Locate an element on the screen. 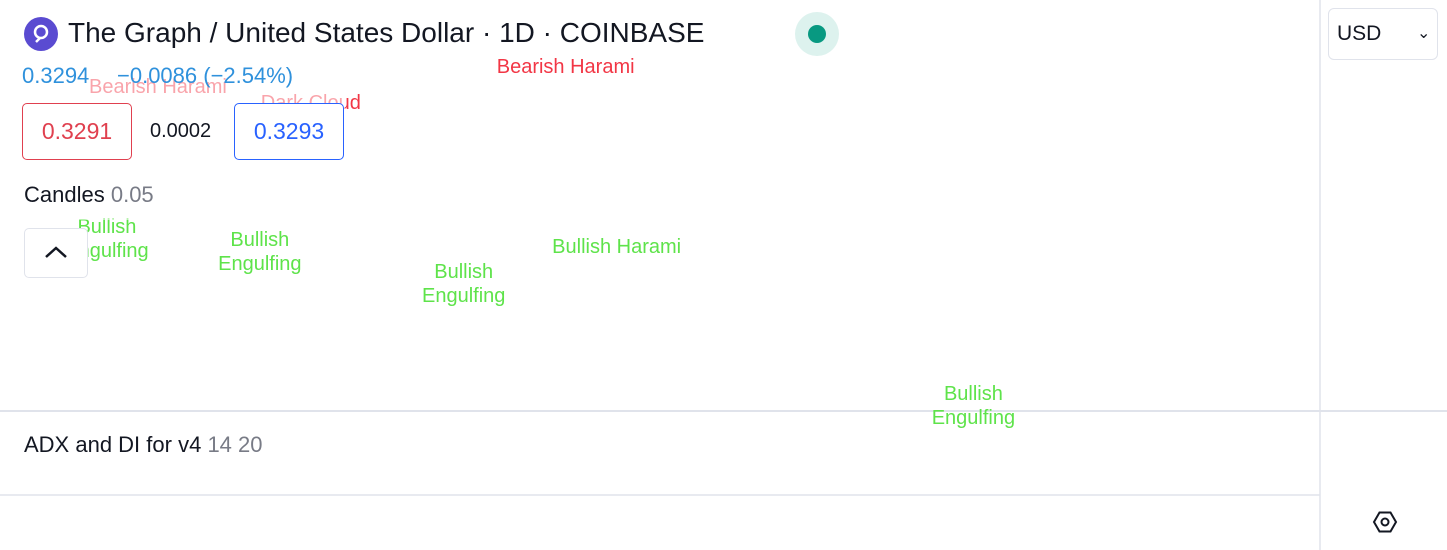  buy-button: 0.3293 is located at coordinates (289, 131).